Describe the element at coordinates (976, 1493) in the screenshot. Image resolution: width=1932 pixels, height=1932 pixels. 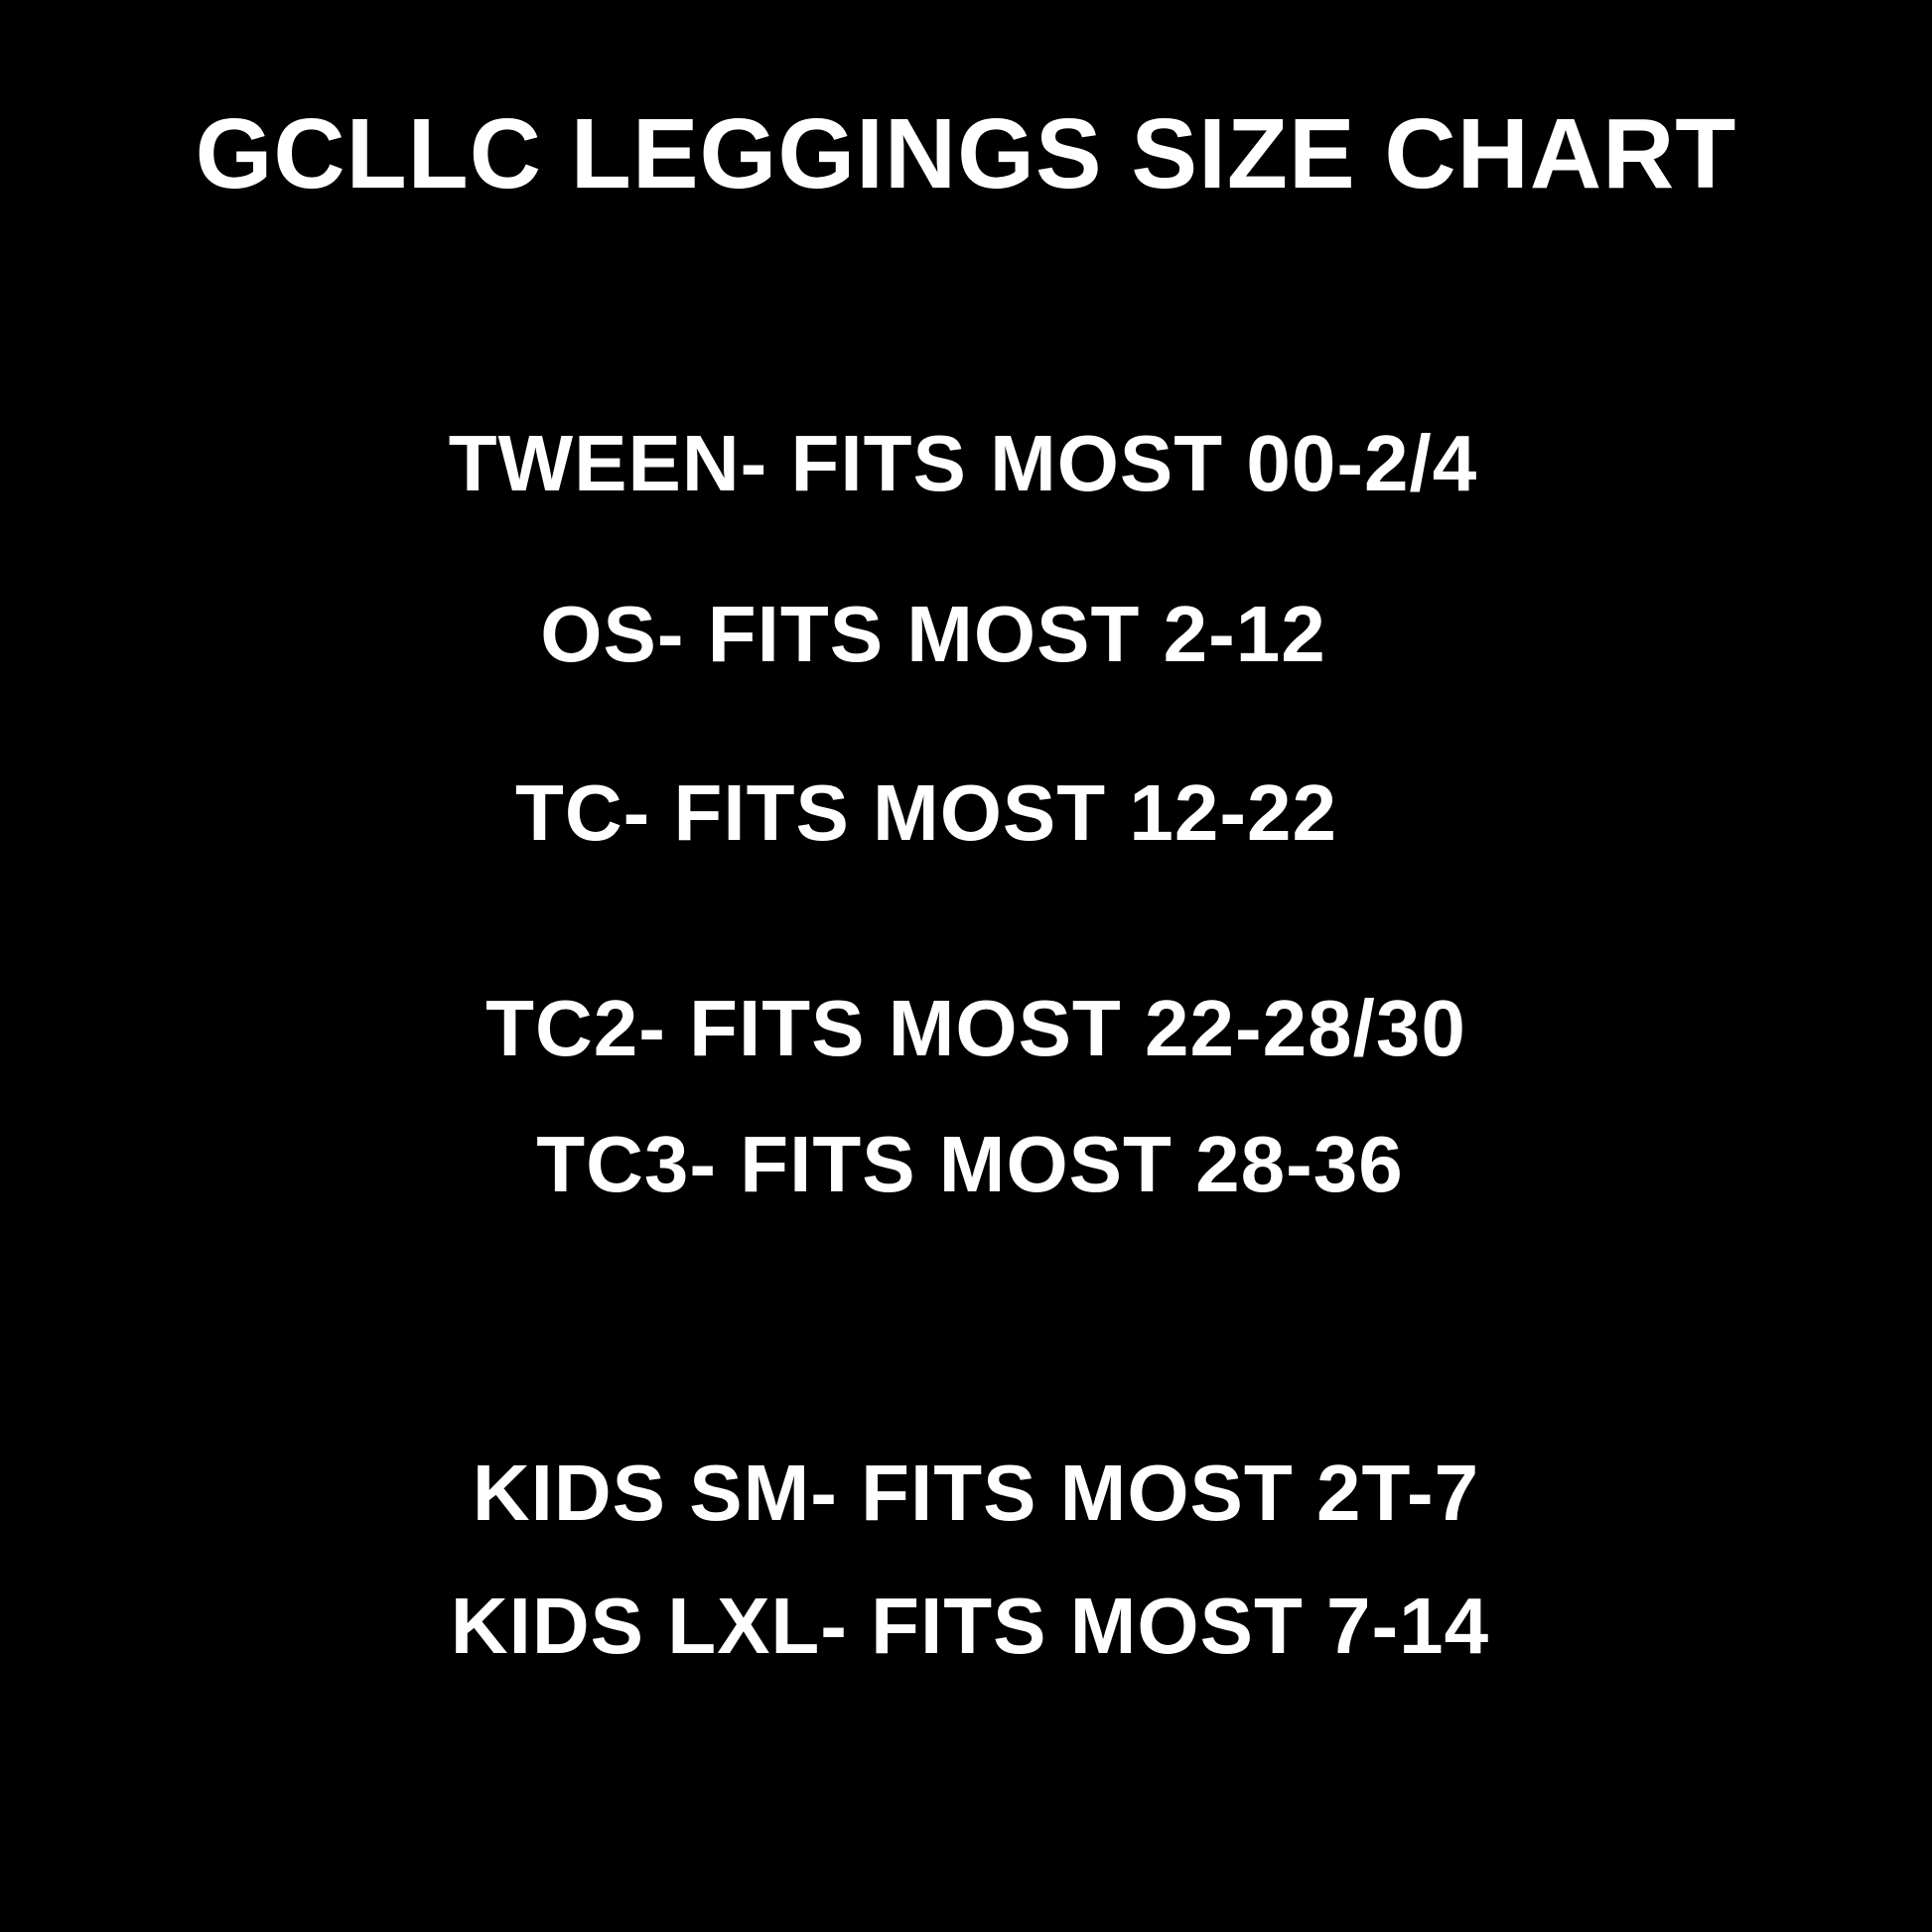
I see `size-text: KIDS SM- FITS MOST 2T-7` at that location.